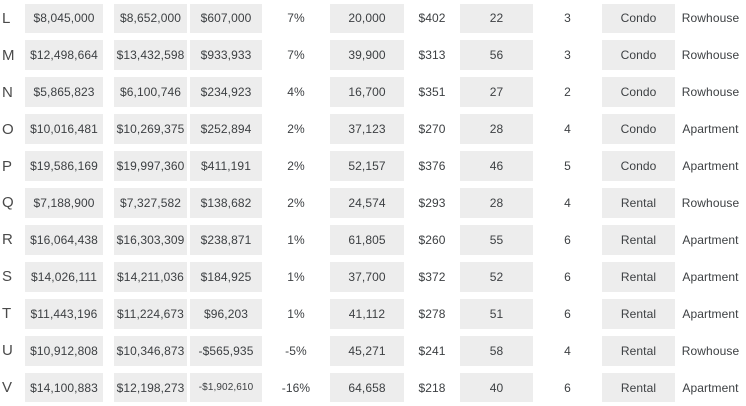 Image resolution: width=746 pixels, height=406 pixels. What do you see at coordinates (432, 313) in the screenshot?
I see `table-cell: $278` at bounding box center [432, 313].